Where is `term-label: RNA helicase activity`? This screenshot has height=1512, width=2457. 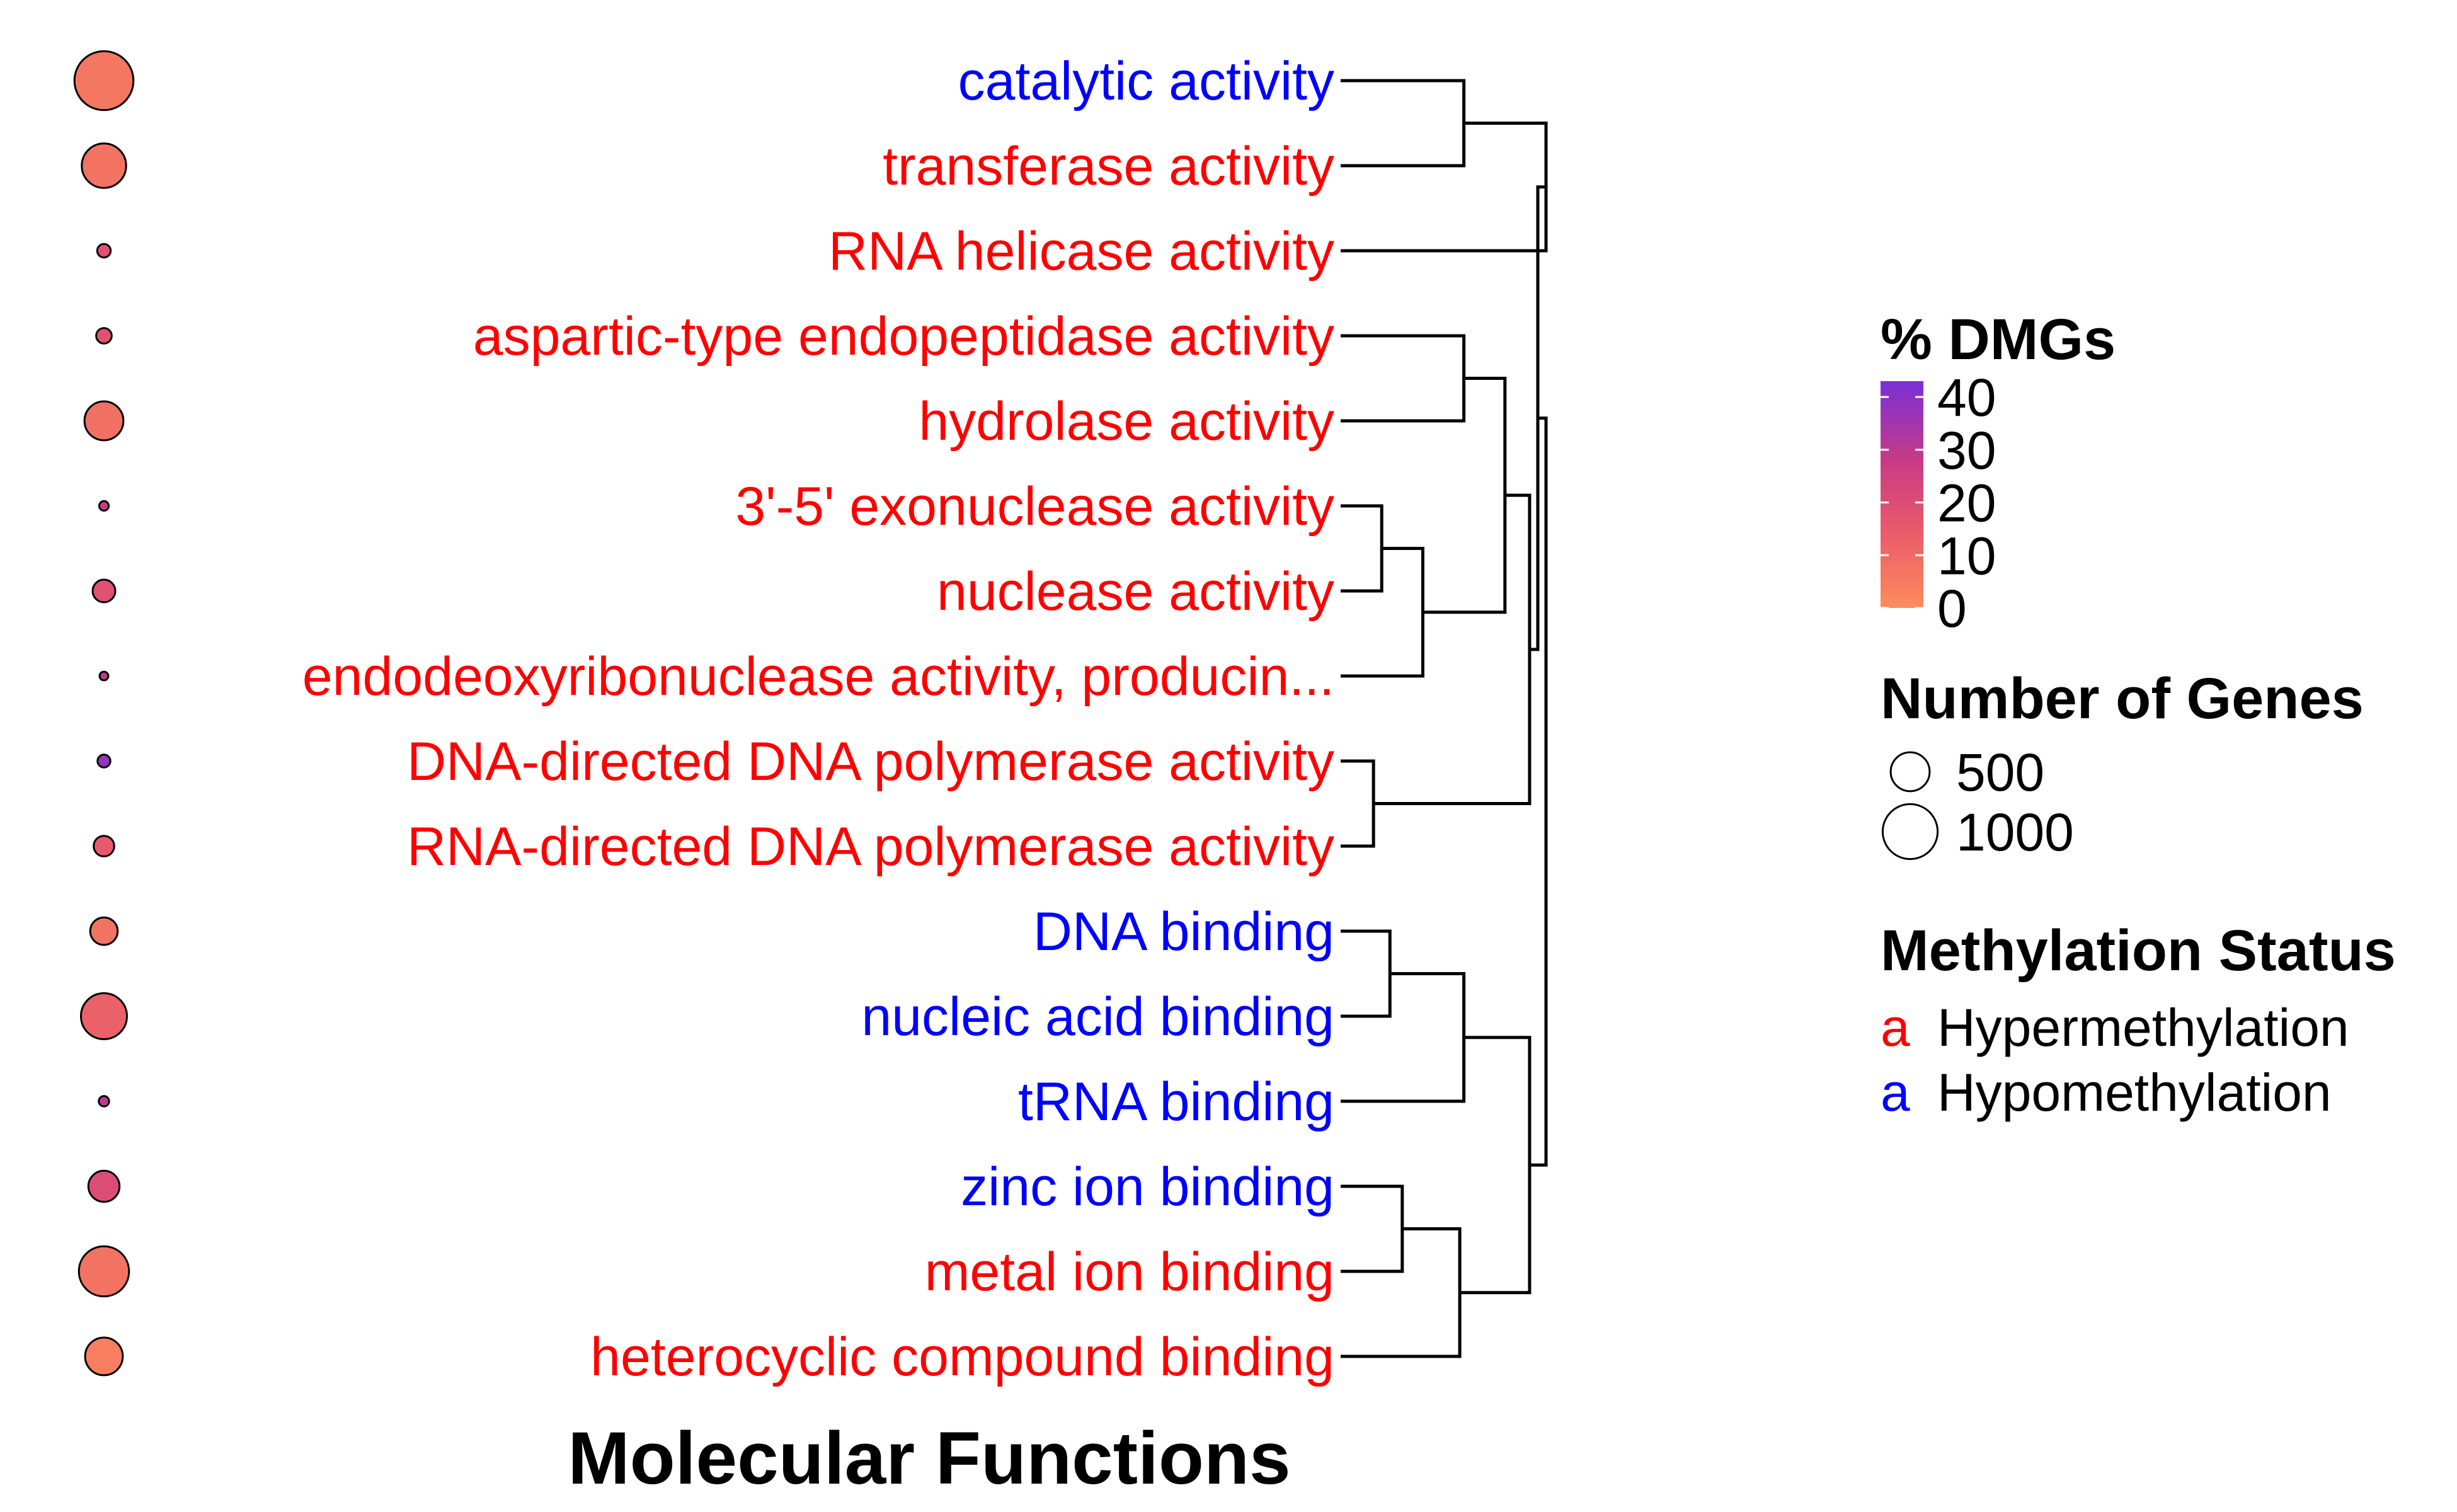 term-label: RNA helicase activity is located at coordinates (1081, 251).